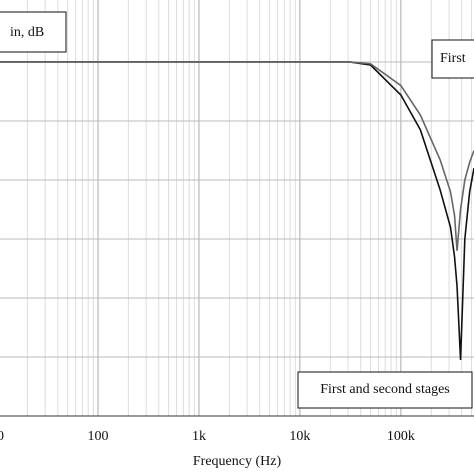 Image resolution: width=474 pixels, height=474 pixels. Describe the element at coordinates (401, 436) in the screenshot. I see `x-tick-label: 100k` at that location.